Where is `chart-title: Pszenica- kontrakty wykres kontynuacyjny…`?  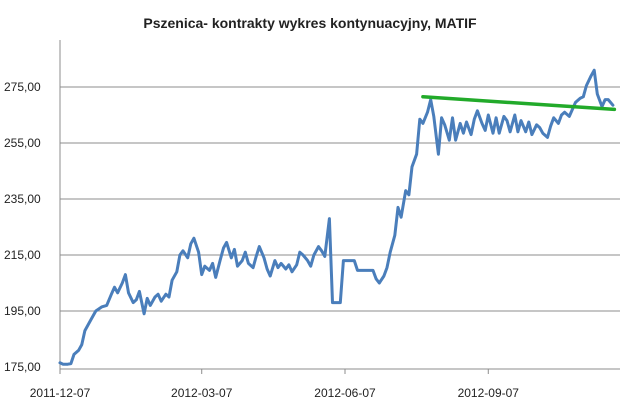 chart-title: Pszenica- kontrakty wykres kontynuacyjny… is located at coordinates (310, 23).